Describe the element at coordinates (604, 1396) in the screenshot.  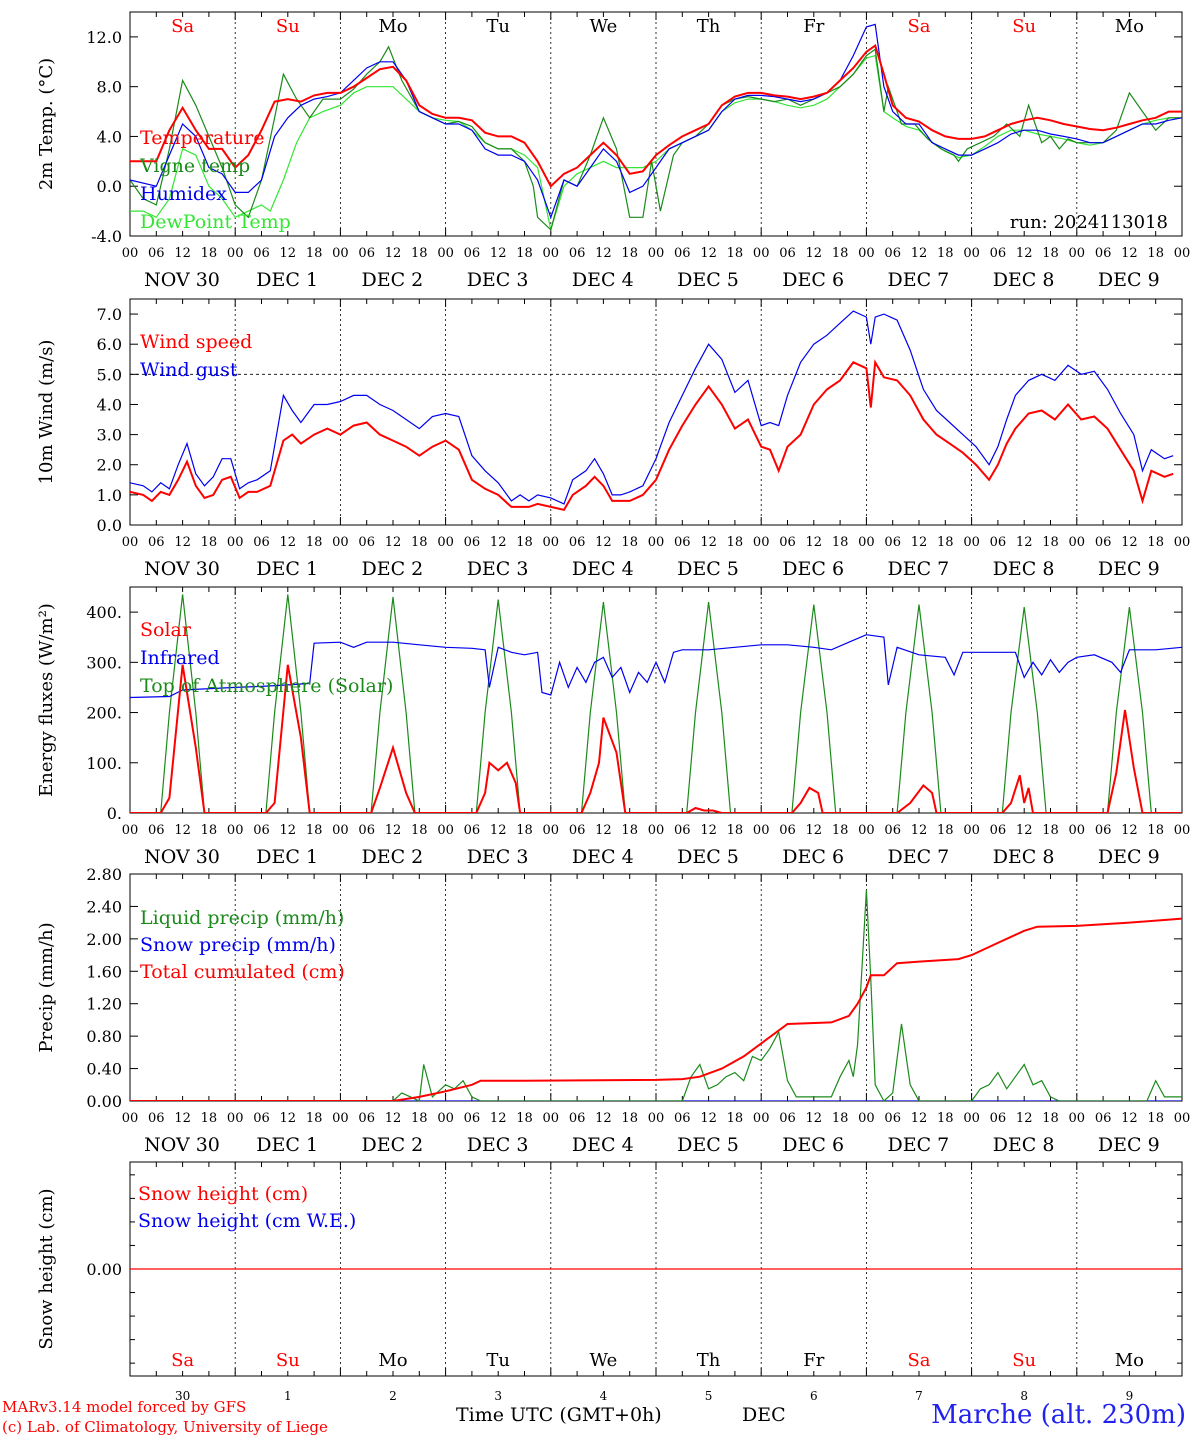
I see `day-number-label: 4` at that location.